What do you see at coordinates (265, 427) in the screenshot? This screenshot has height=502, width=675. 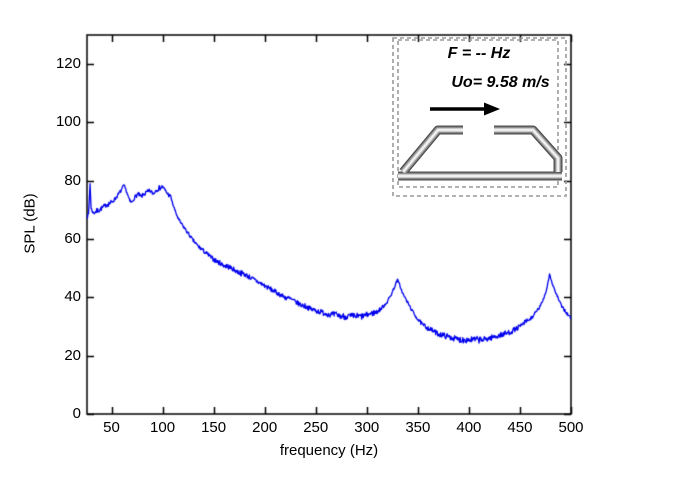 I see `x-tick-label: 200` at bounding box center [265, 427].